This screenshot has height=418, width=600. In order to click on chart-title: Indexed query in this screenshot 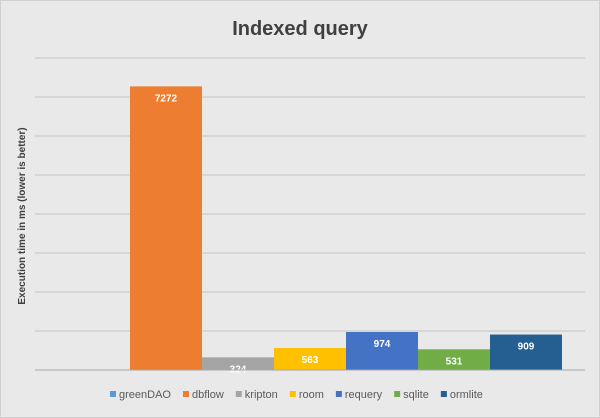, I will do `click(300, 29)`.